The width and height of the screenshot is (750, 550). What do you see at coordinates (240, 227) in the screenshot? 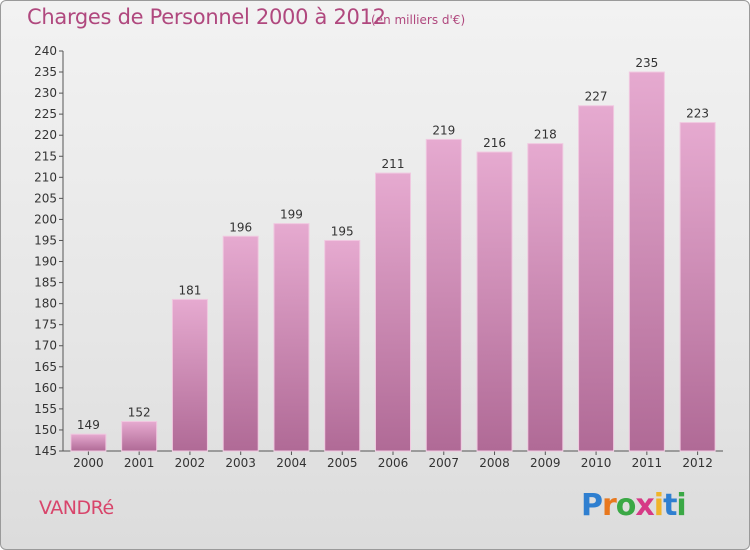
I see `bar-value-label: 196` at bounding box center [240, 227].